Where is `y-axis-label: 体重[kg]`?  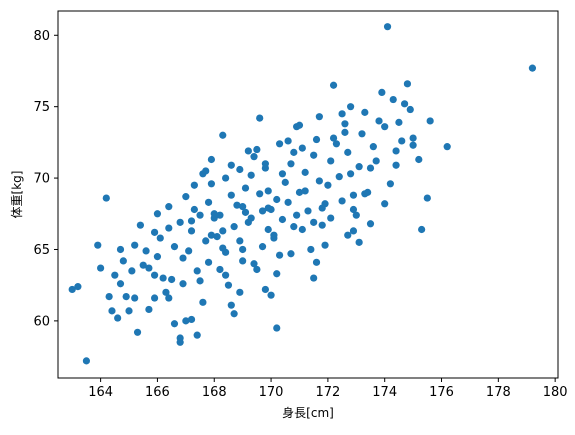 y-axis-label: 体重[kg] is located at coordinates (17, 195).